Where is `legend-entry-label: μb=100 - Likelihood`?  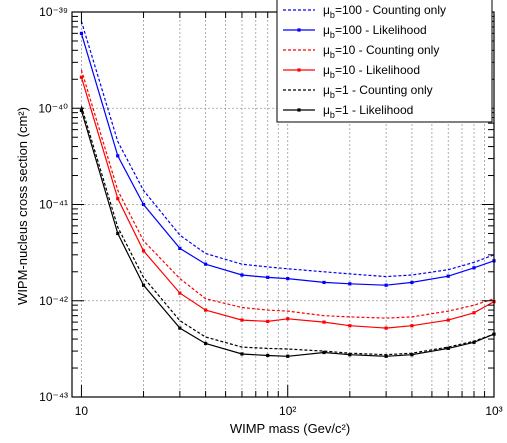
legend-entry-label: μb=100 - Likelihood is located at coordinates (375, 31).